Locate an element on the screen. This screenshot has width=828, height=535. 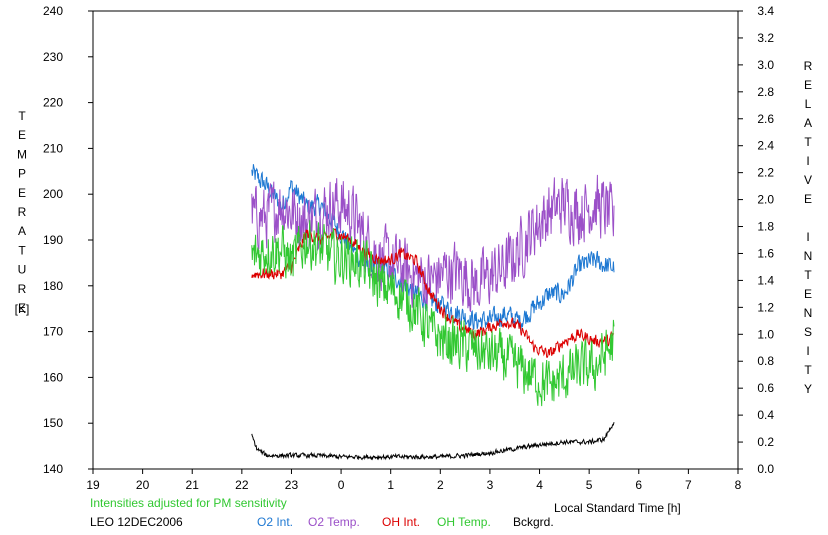
x-tick-label: 19 is located at coordinates (93, 485).